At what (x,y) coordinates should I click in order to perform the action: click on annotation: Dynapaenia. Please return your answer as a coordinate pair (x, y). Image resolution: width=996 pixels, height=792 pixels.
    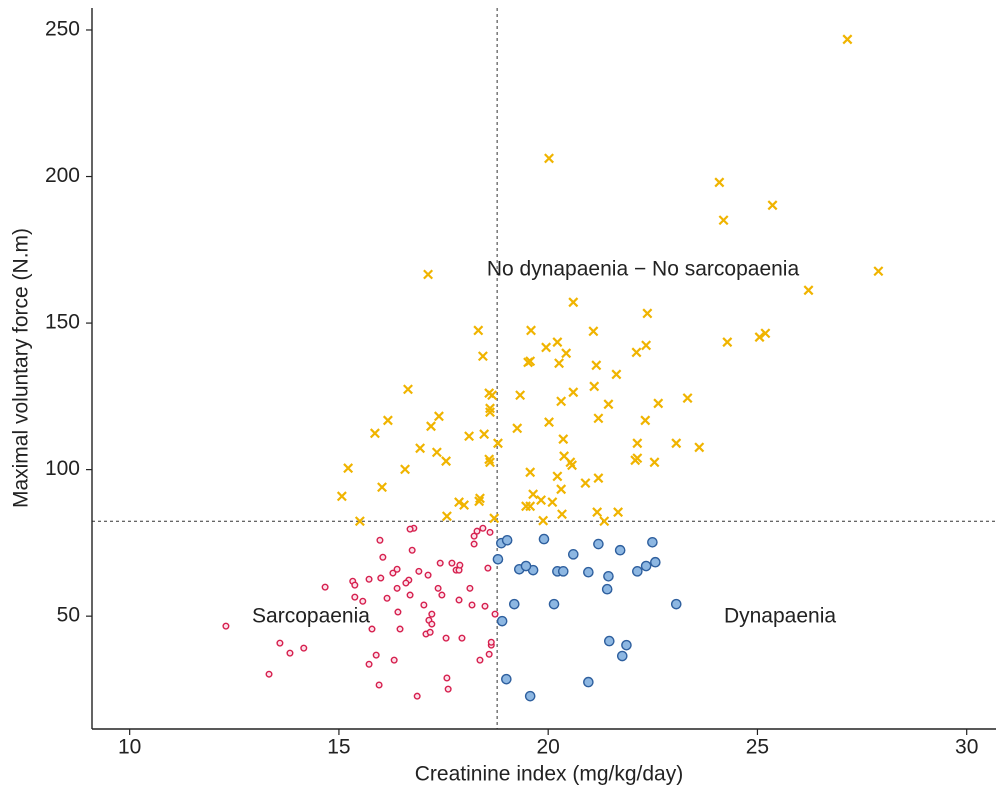
    Looking at the image, I should click on (780, 616).